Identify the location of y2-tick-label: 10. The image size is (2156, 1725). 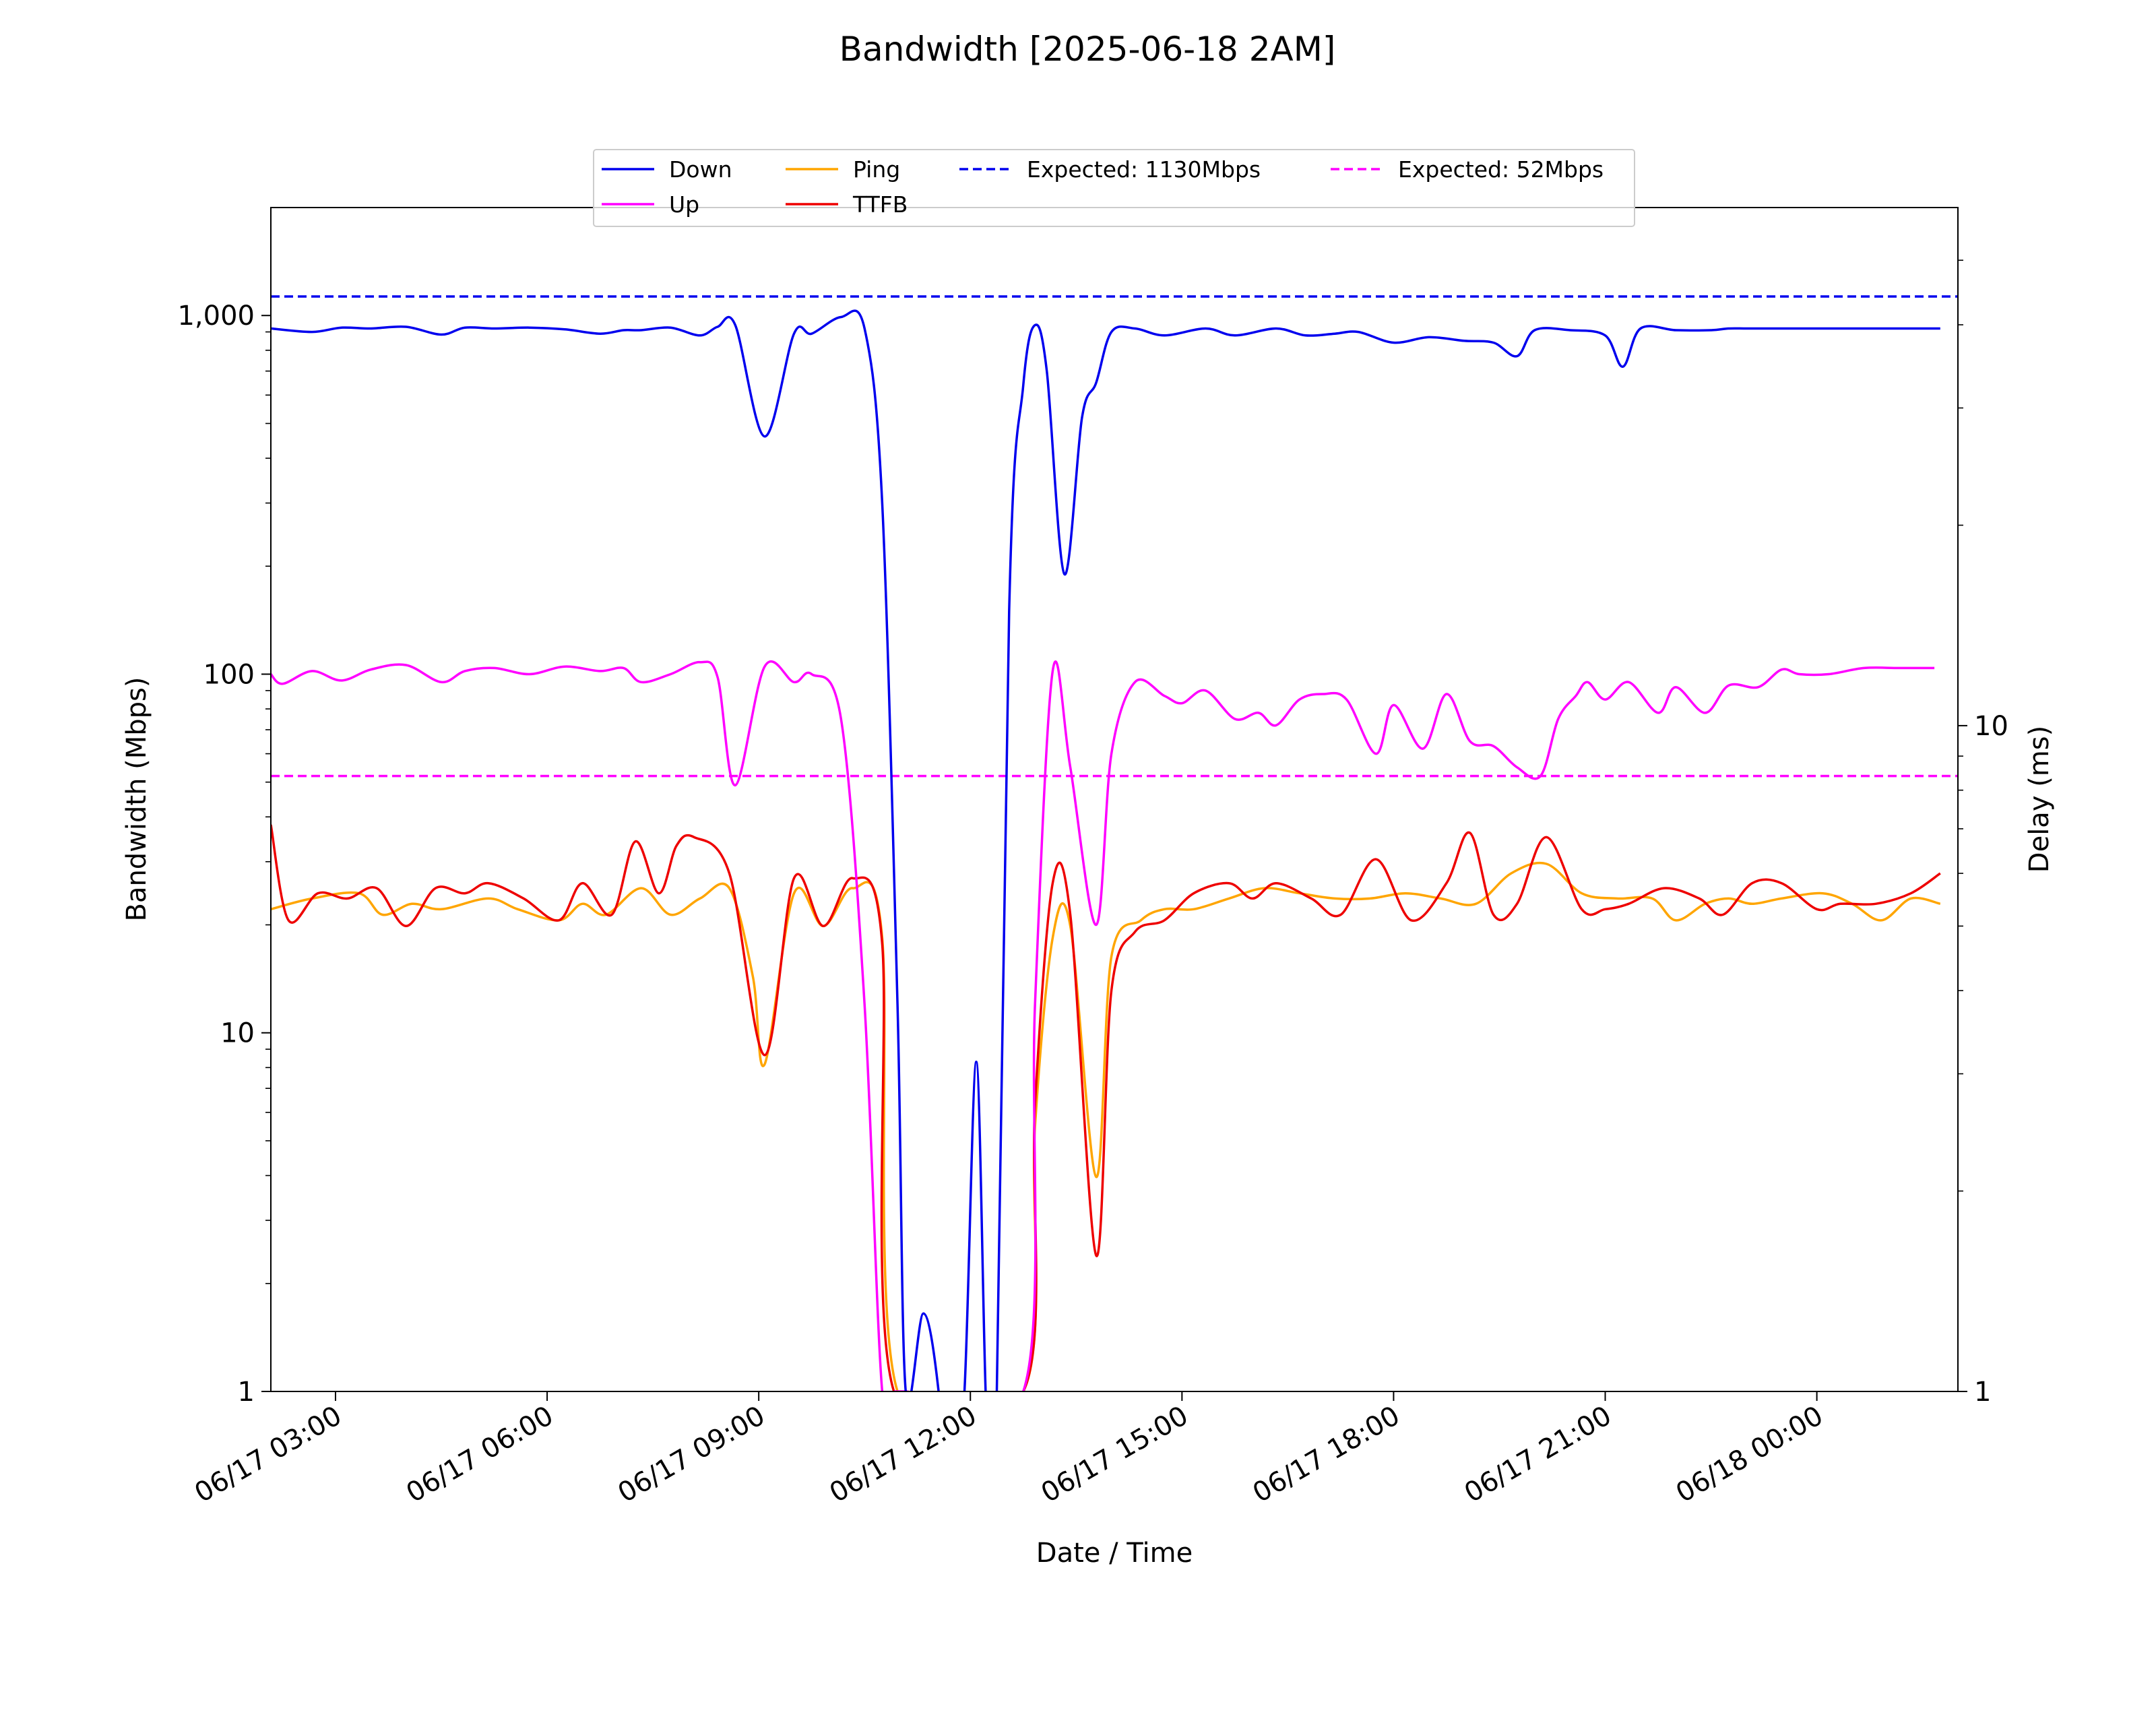
(1991, 727).